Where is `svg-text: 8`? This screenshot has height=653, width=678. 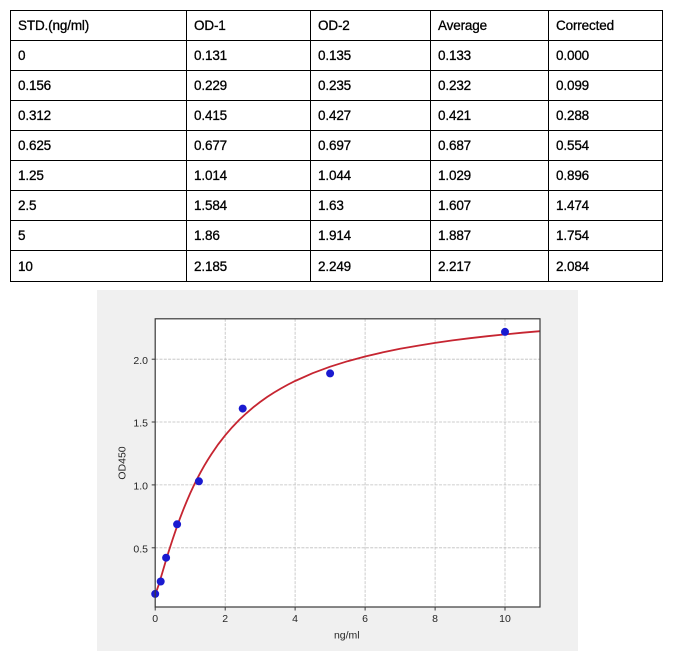 svg-text: 8 is located at coordinates (435, 619).